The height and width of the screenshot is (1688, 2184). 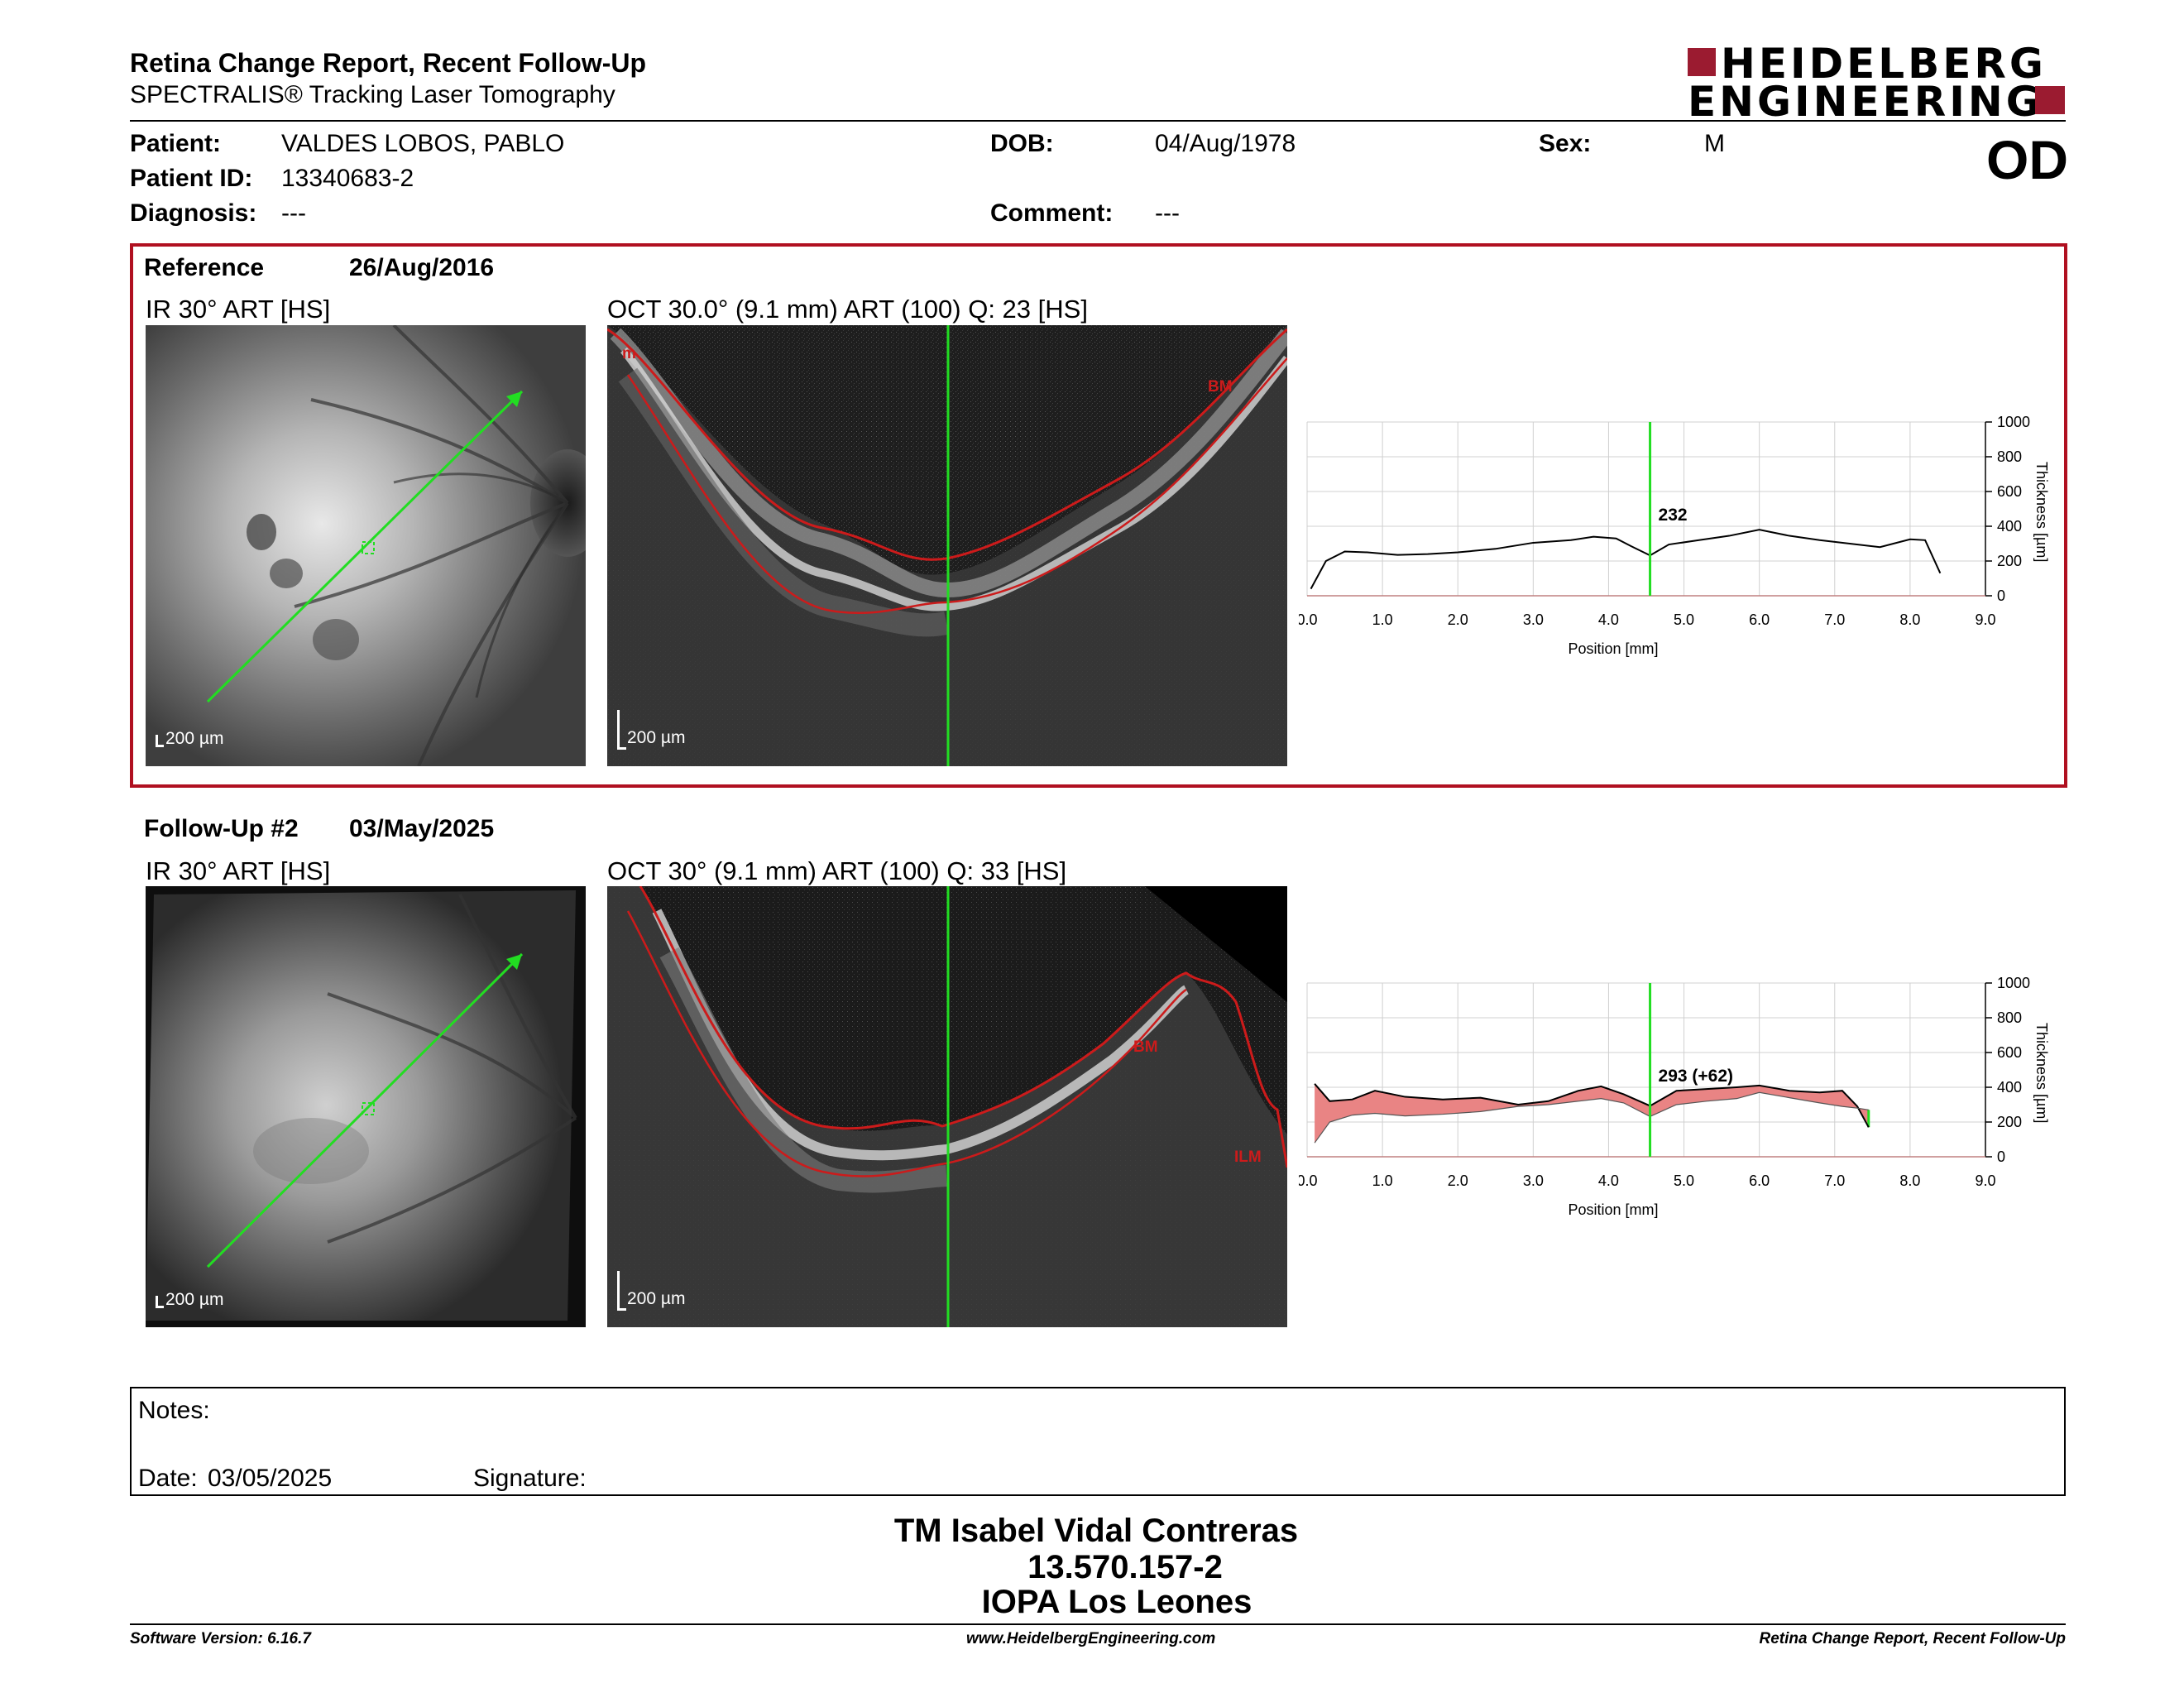 I want to click on reference-oct-image: BM m 200 µm, so click(x=947, y=545).